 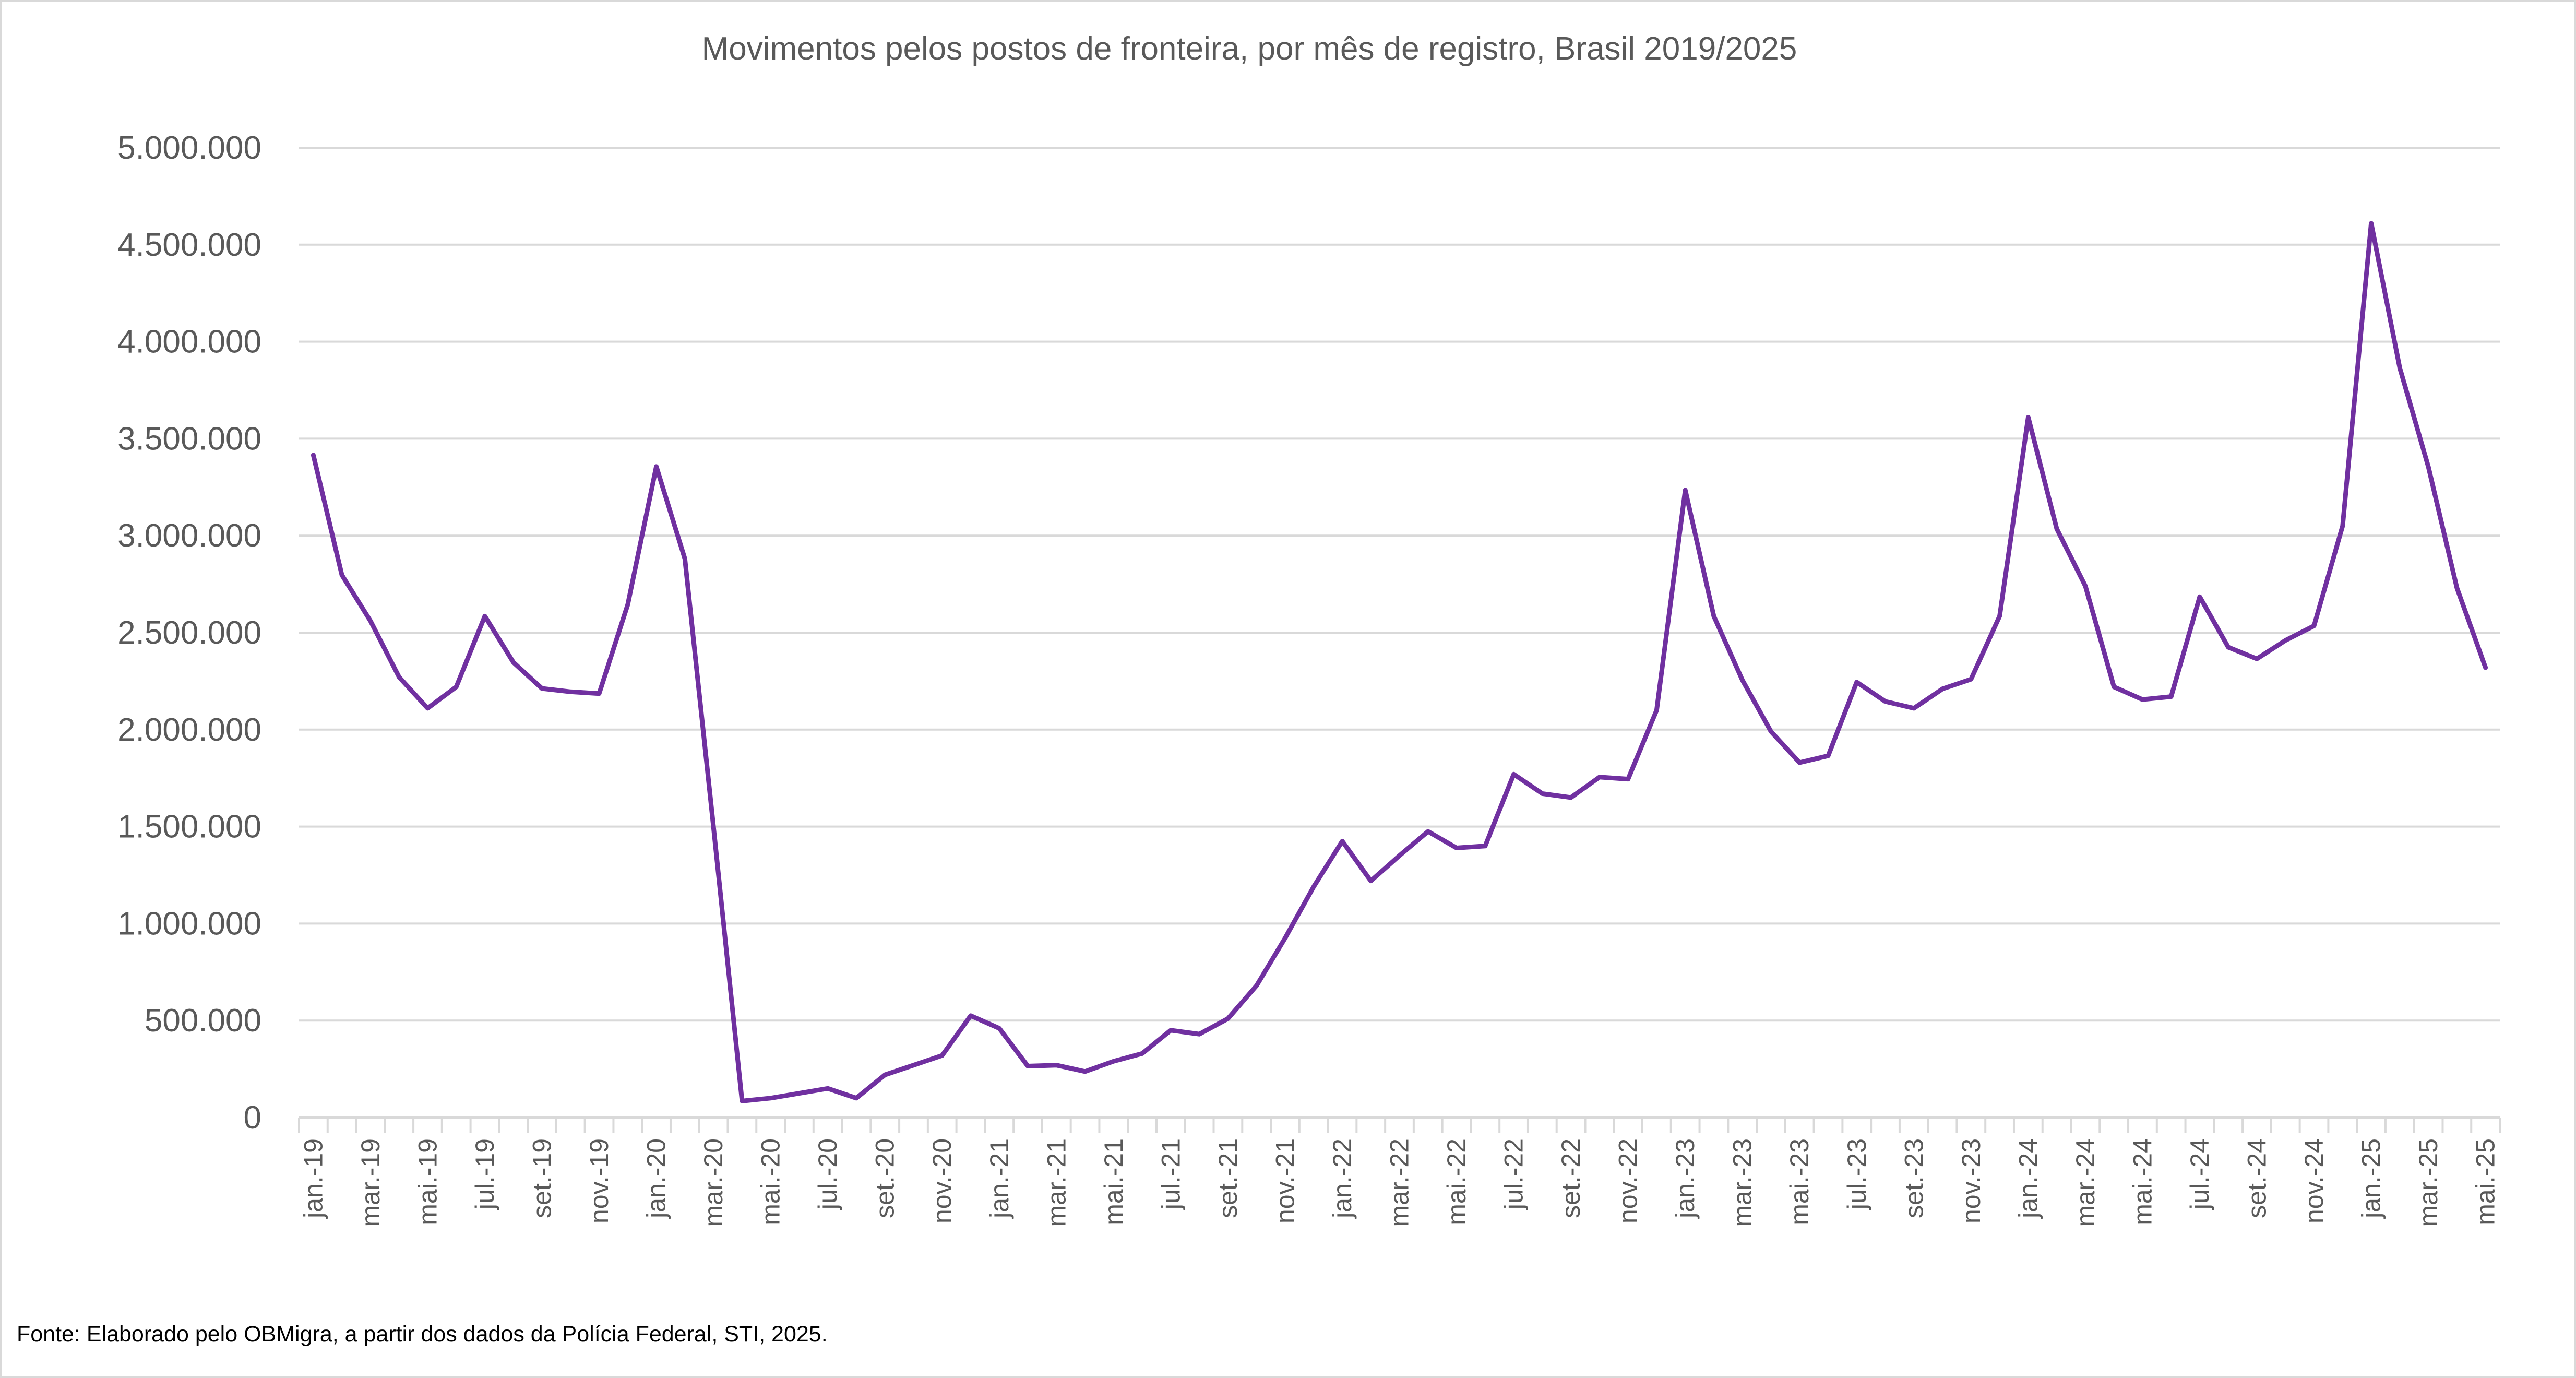 What do you see at coordinates (1685, 1178) in the screenshot?
I see `x-tick-label: jan.-23` at bounding box center [1685, 1178].